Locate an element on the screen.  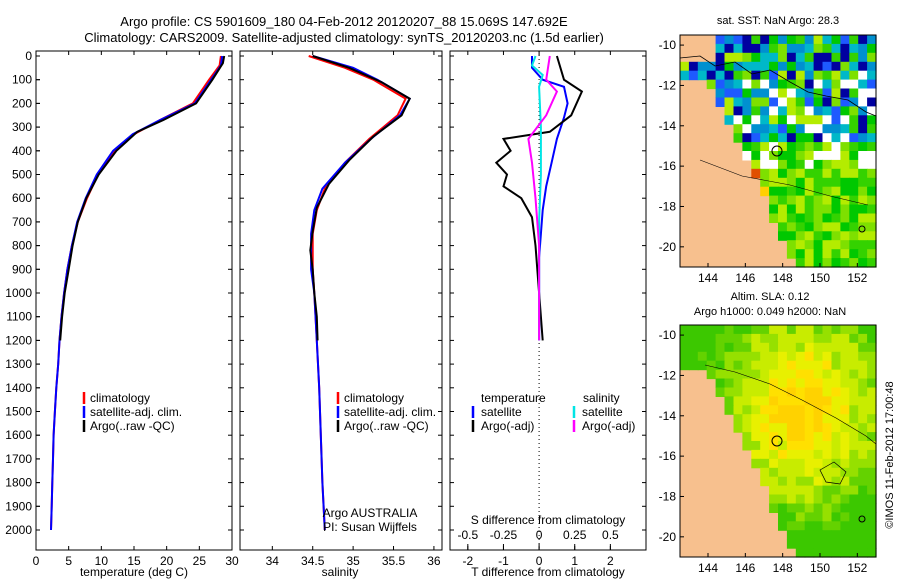
depth-tick-label: 1300 is located at coordinates (18, 364).